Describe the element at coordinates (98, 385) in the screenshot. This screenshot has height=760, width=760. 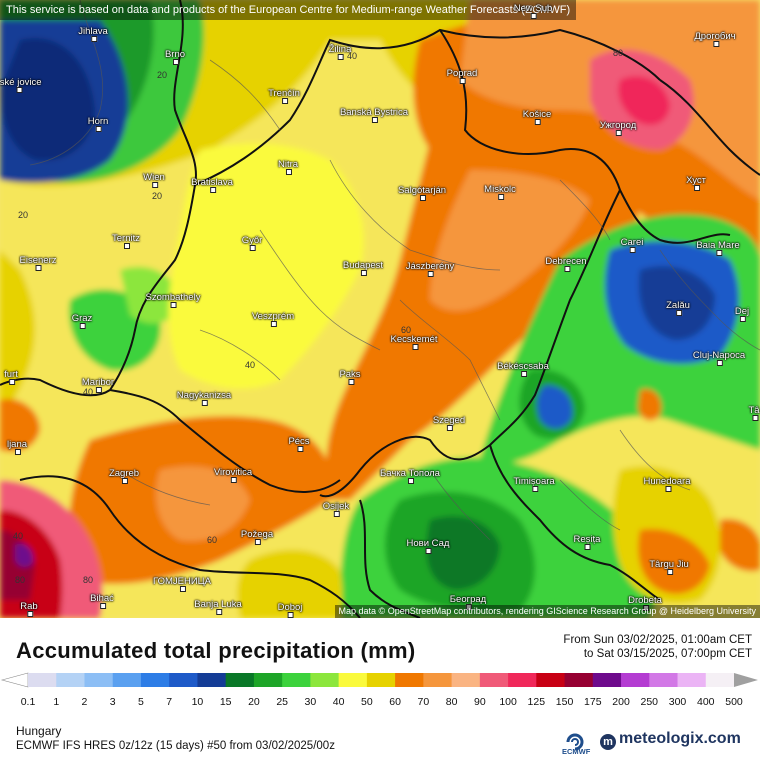
I see `city-label: Maribor` at that location.